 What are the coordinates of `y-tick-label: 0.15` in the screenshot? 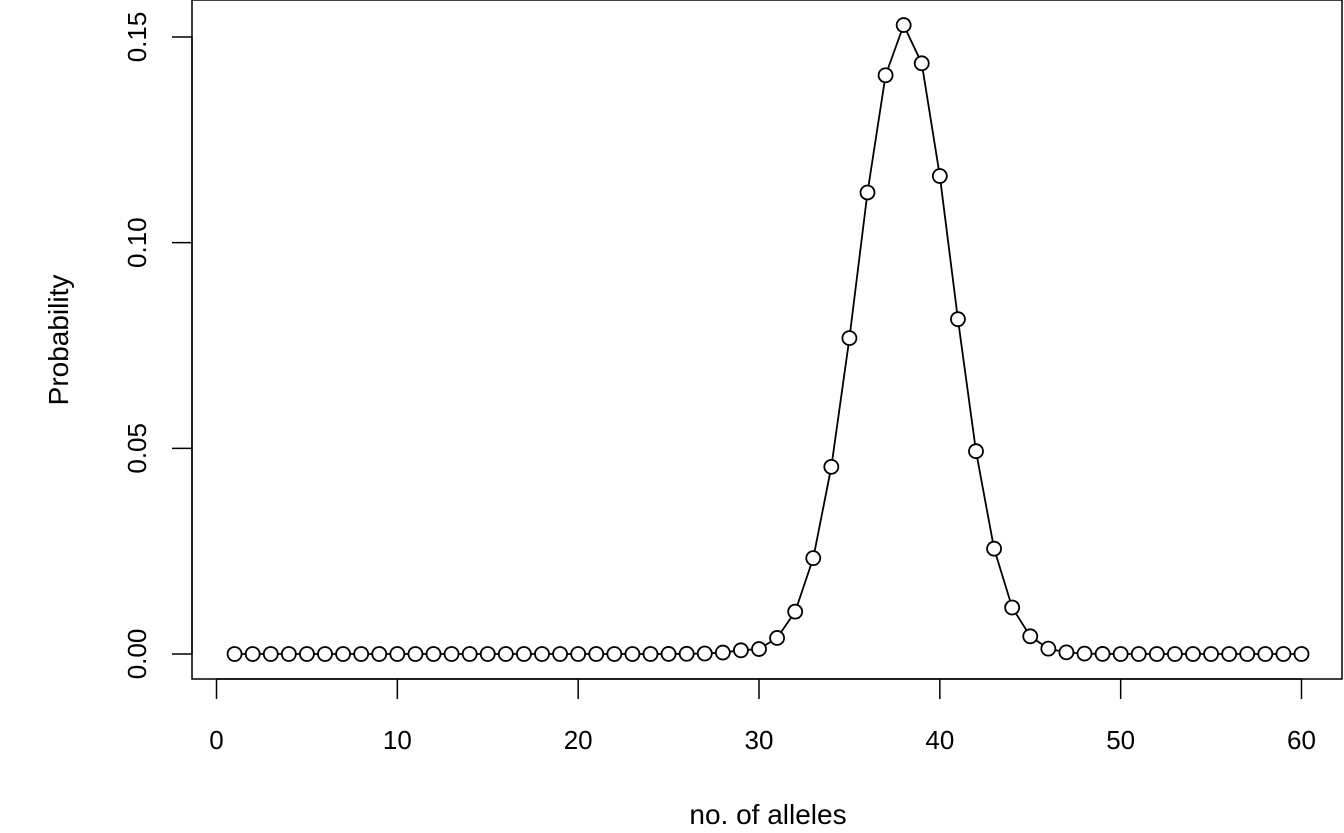 It's located at (137, 37).